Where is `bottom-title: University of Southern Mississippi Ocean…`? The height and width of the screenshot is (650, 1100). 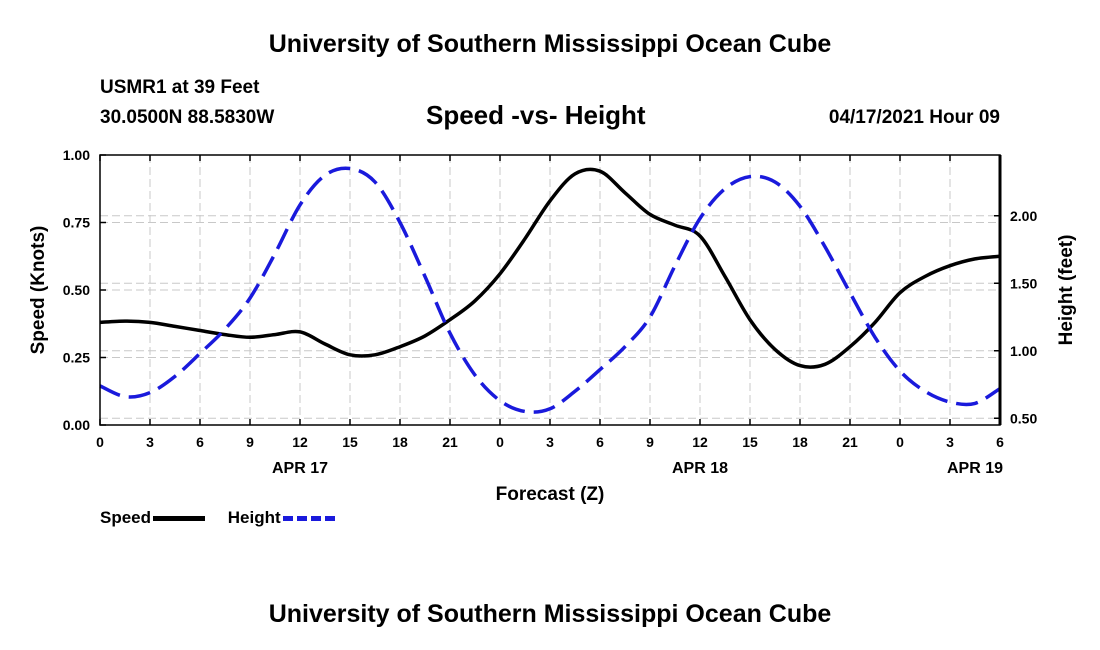
bottom-title: University of Southern Mississippi Ocean… is located at coordinates (550, 614).